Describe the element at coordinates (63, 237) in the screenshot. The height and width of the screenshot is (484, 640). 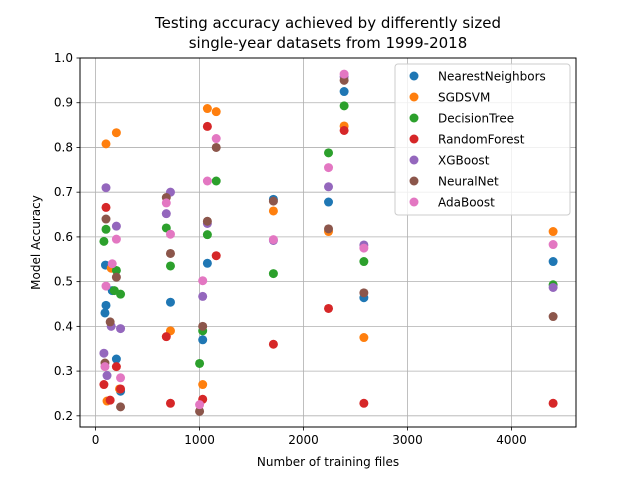
I see `y-tick-label: 0.6` at that location.